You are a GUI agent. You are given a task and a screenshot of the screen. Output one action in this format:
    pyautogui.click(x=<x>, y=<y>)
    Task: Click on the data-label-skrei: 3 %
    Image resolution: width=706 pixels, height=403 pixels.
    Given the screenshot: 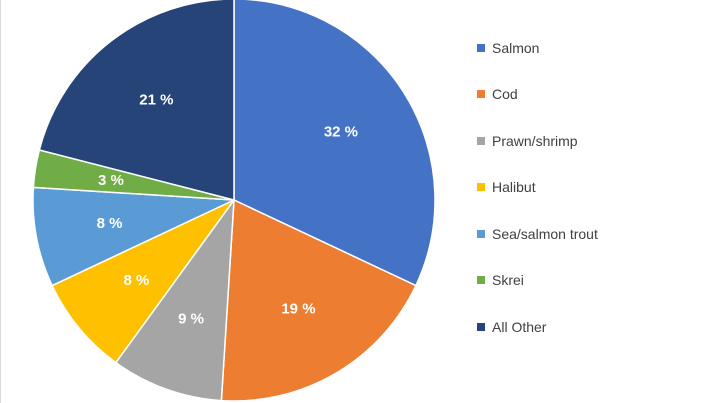 What is the action you would take?
    pyautogui.click(x=111, y=180)
    